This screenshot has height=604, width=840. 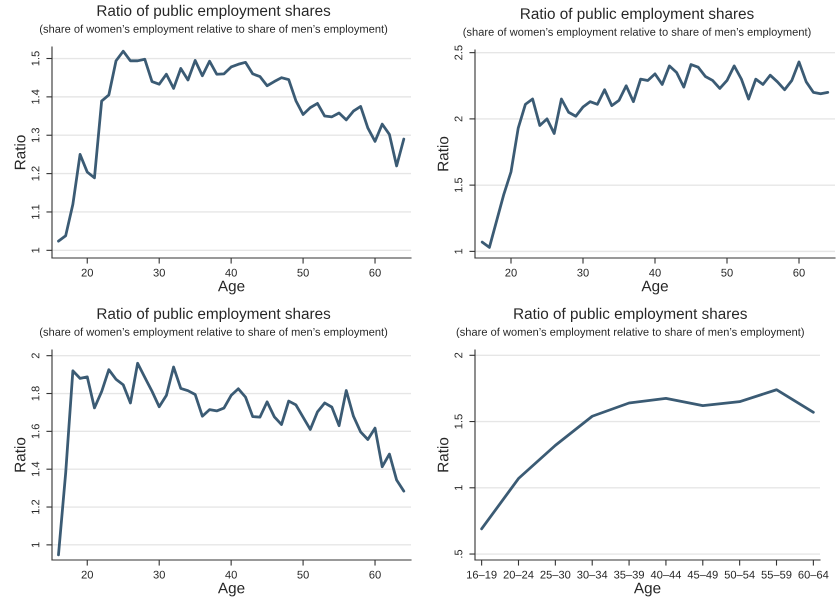 I want to click on x-tick-label: 30–34, so click(x=592, y=574).